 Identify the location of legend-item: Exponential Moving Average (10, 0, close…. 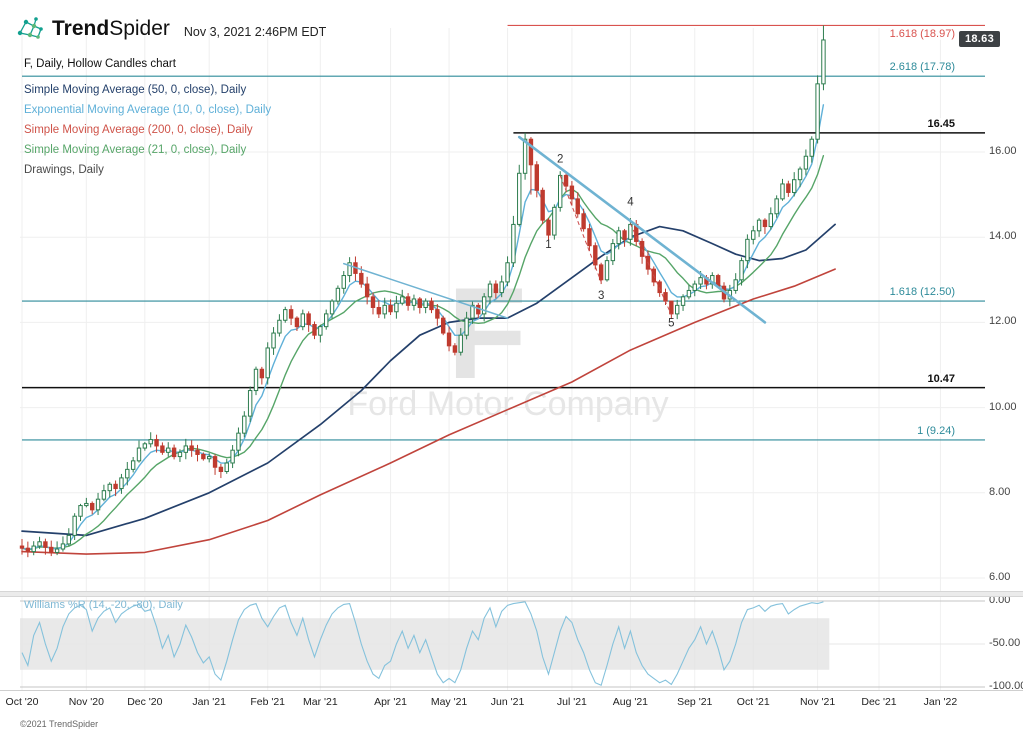
(148, 110).